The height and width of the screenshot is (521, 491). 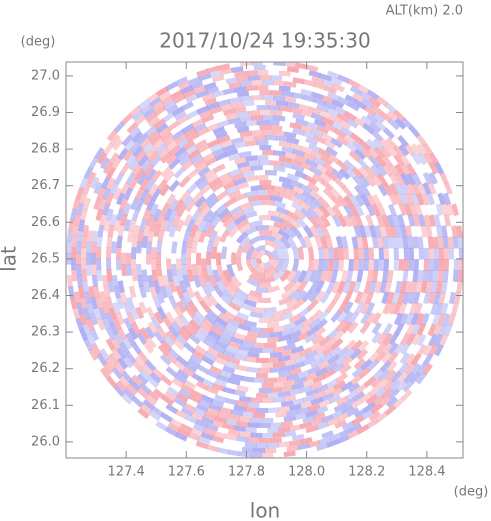 I want to click on x-tick-label: 128.0, so click(x=306, y=472).